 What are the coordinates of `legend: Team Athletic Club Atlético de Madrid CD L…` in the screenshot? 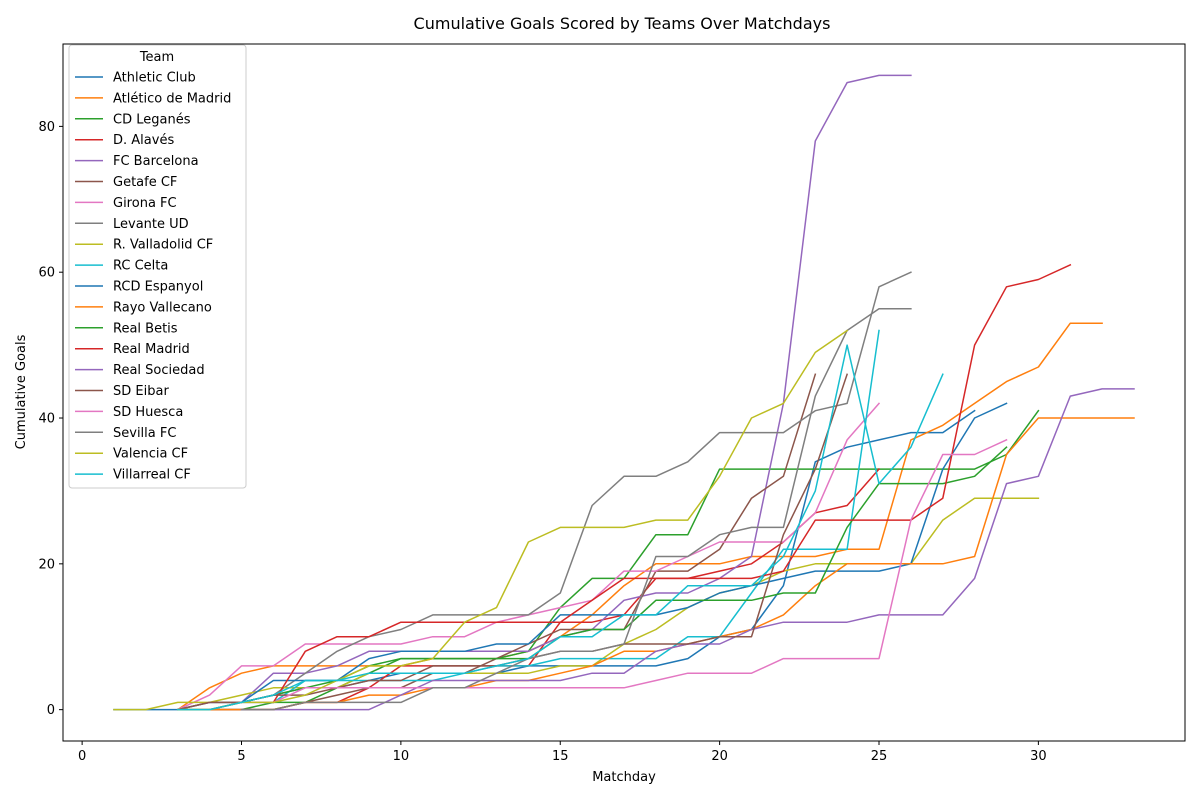 It's located at (157, 266).